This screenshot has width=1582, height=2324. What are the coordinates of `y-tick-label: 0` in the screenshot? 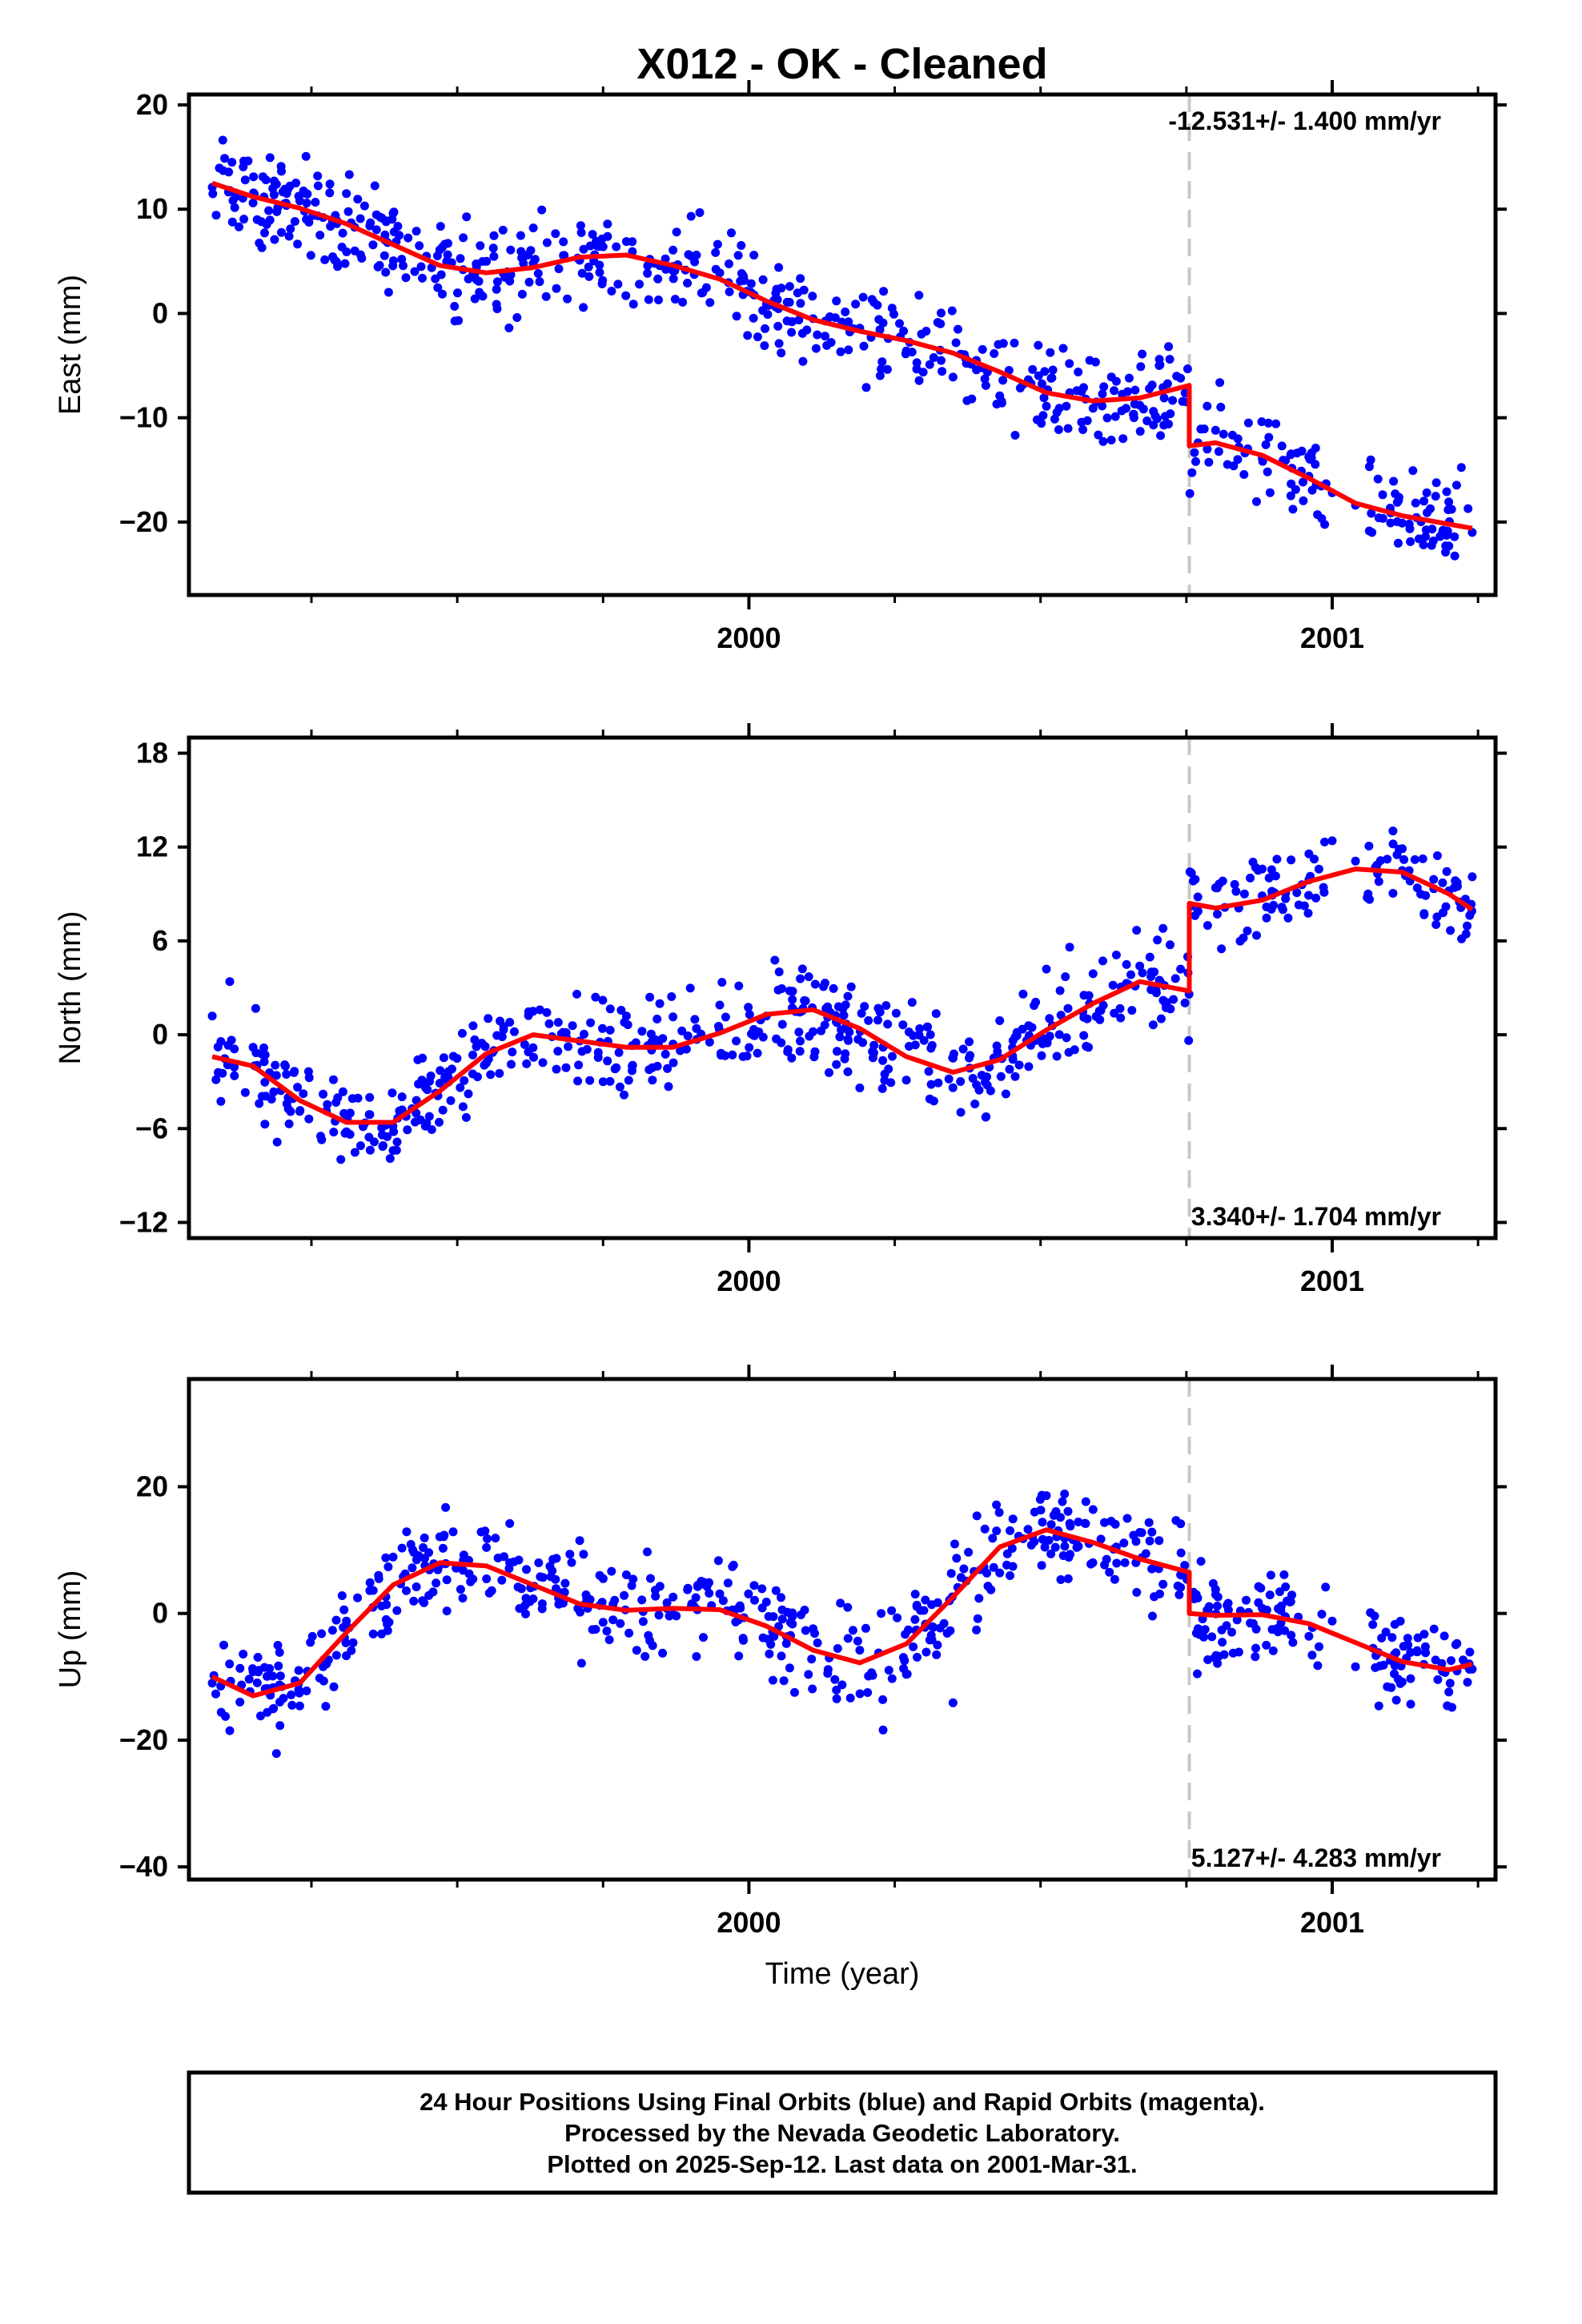 It's located at (160, 1613).